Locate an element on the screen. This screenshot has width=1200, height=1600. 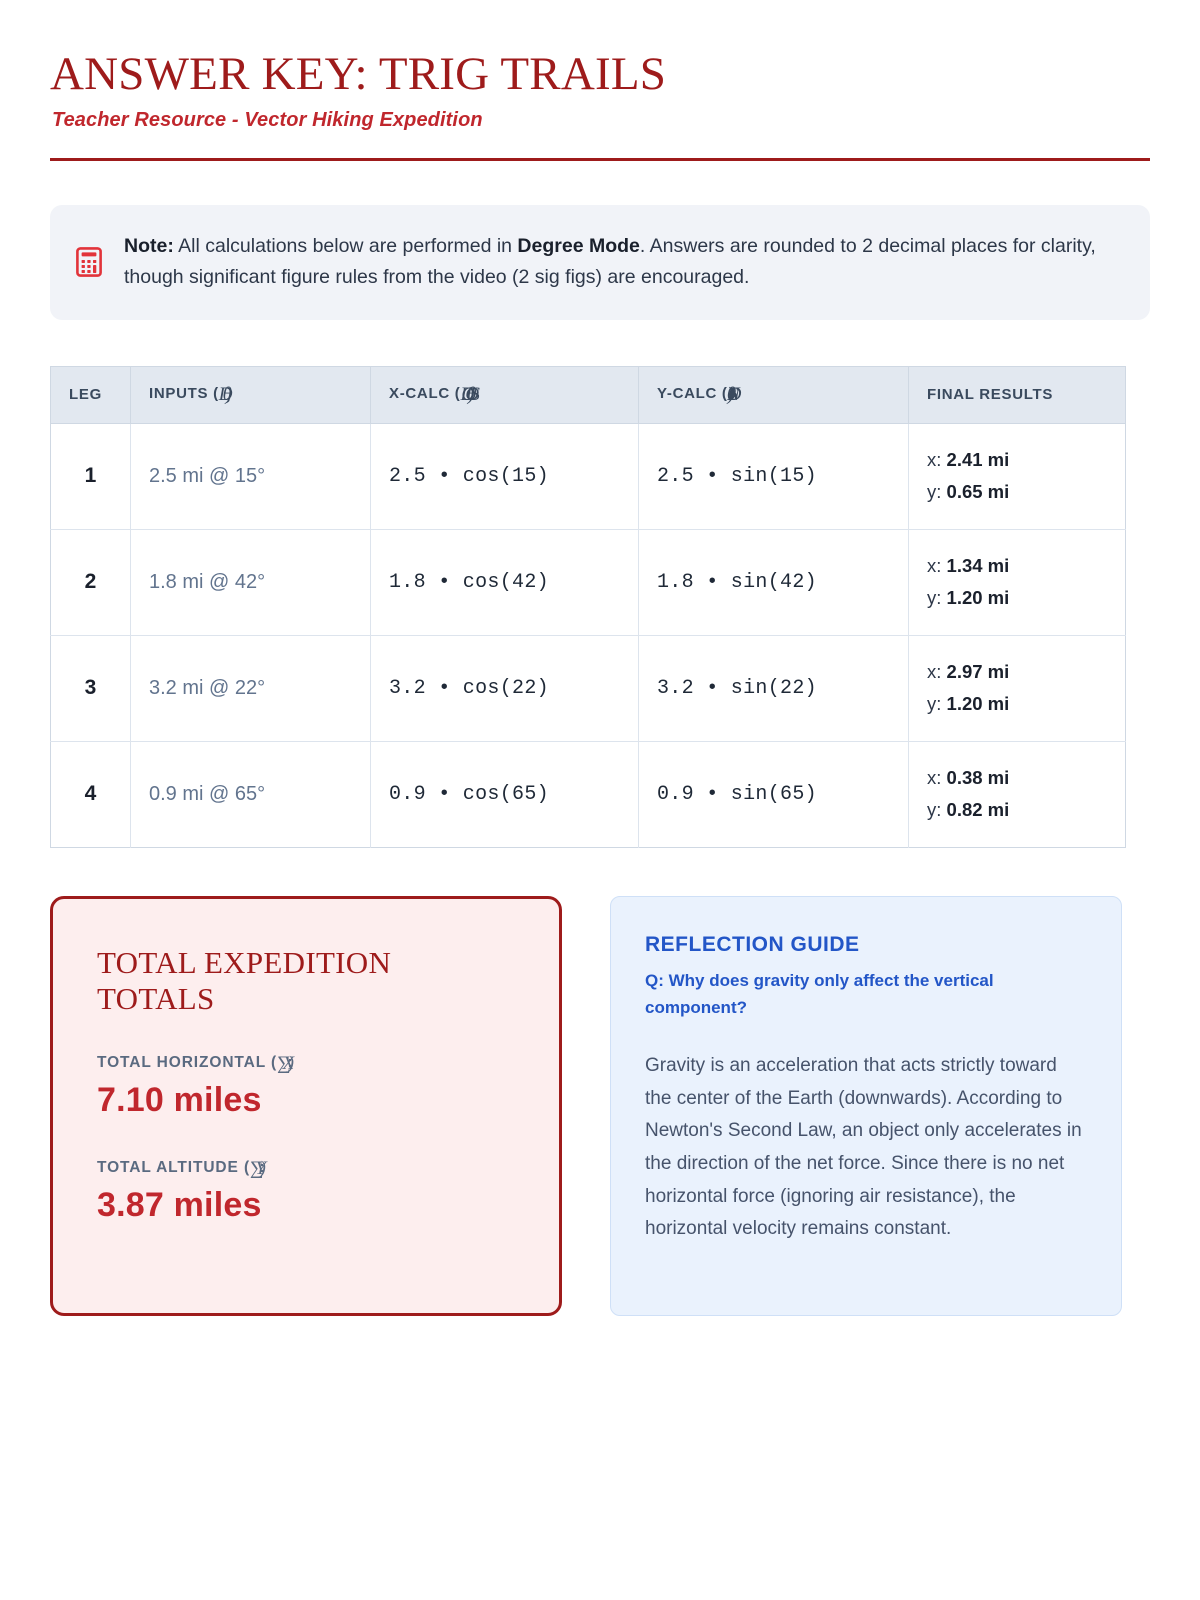
column-header-xcalc: X-CALC (D·COS θ) is located at coordinates (504, 395).